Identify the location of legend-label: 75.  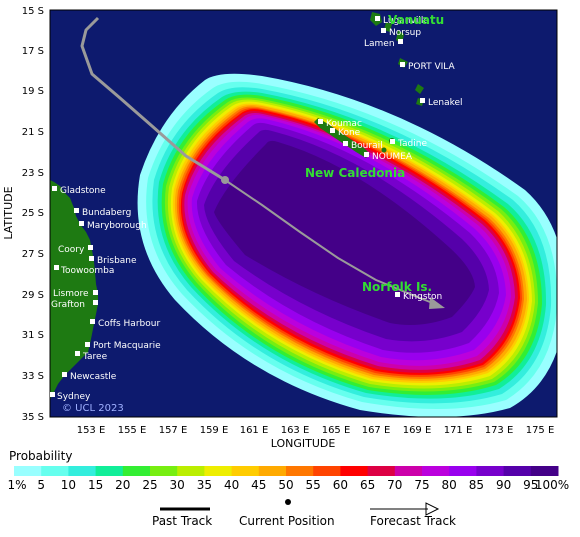
(421, 485).